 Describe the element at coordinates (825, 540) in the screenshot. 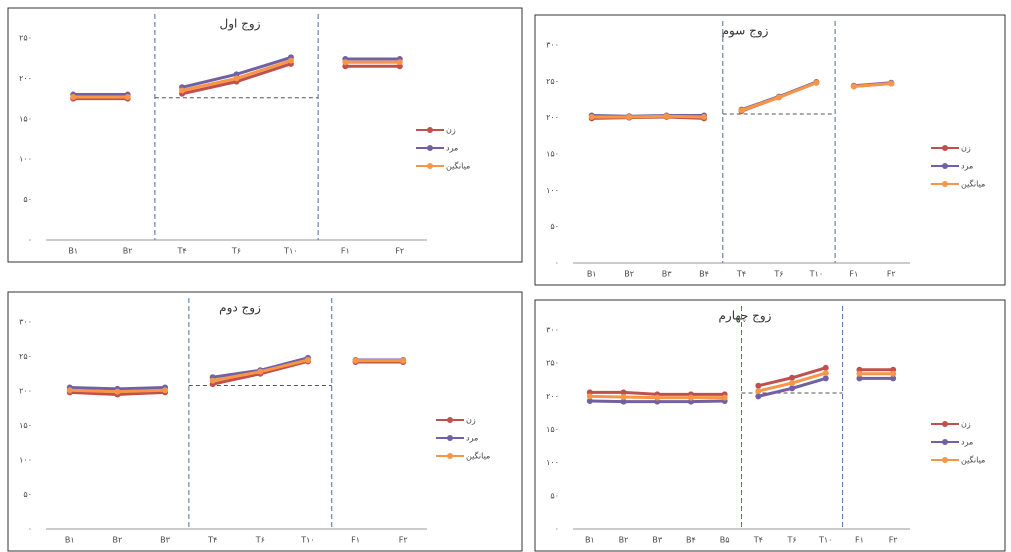

I see `x-tick-label: T۱۰` at that location.